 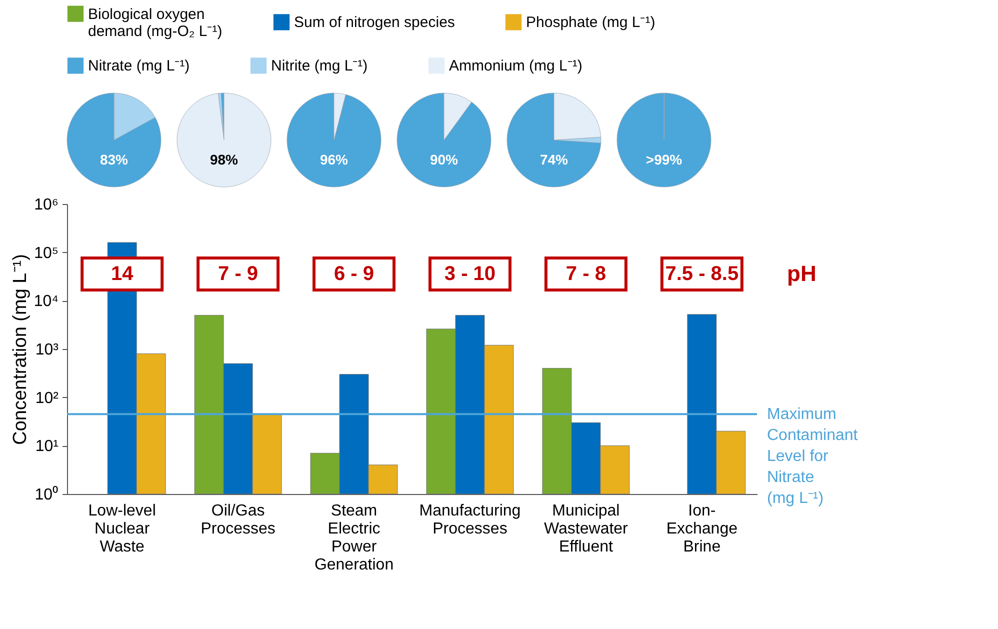 What do you see at coordinates (586, 274) in the screenshot?
I see `annotation: 7 - 8` at bounding box center [586, 274].